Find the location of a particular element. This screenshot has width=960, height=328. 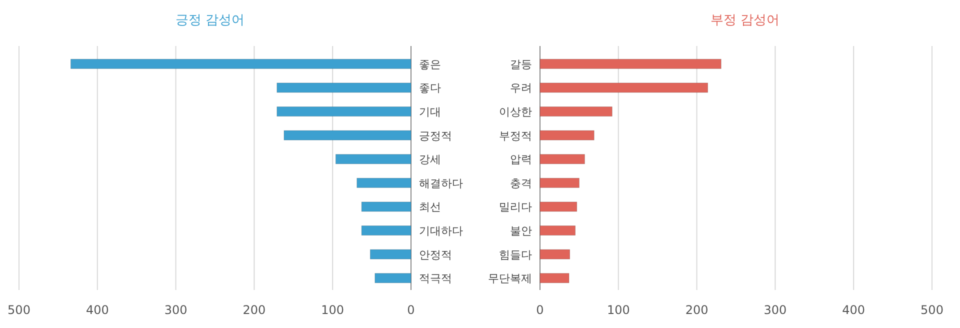

y-tick-label: 긍정적 is located at coordinates (435, 135).